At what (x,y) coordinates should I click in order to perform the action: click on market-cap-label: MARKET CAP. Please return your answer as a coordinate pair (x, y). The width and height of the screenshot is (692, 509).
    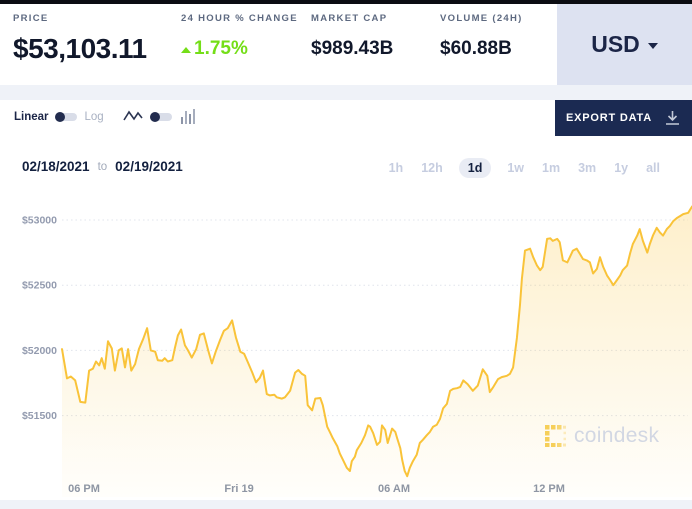
    Looking at the image, I should click on (349, 18).